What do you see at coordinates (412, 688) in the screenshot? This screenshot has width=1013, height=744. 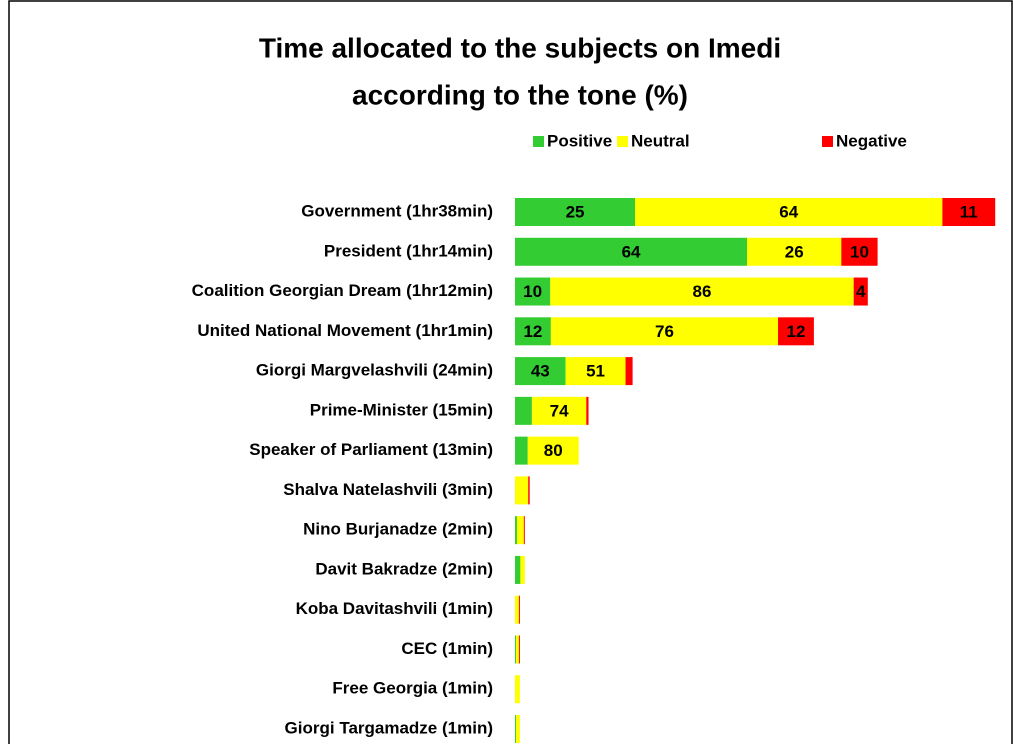 I see `category-label: Free Georgia (1min)` at bounding box center [412, 688].